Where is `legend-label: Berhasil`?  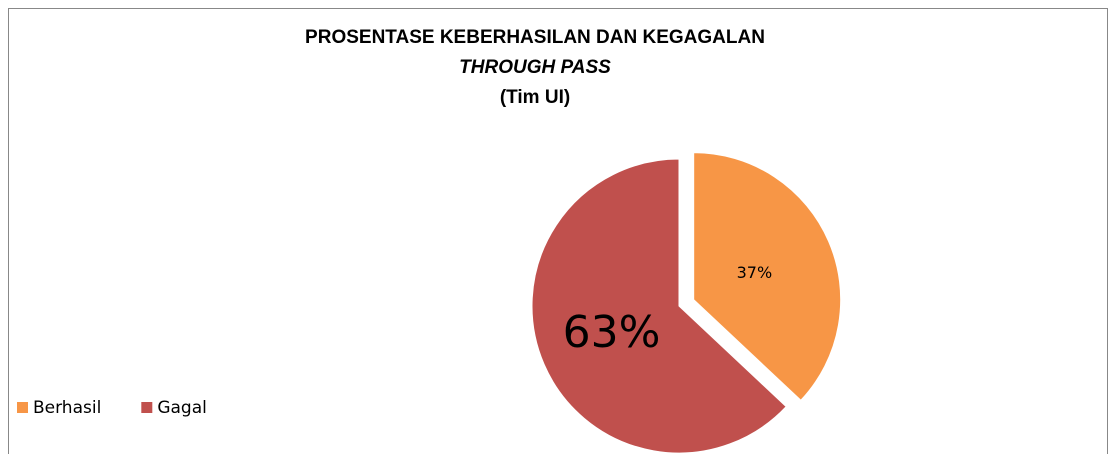 legend-label: Berhasil is located at coordinates (67, 408).